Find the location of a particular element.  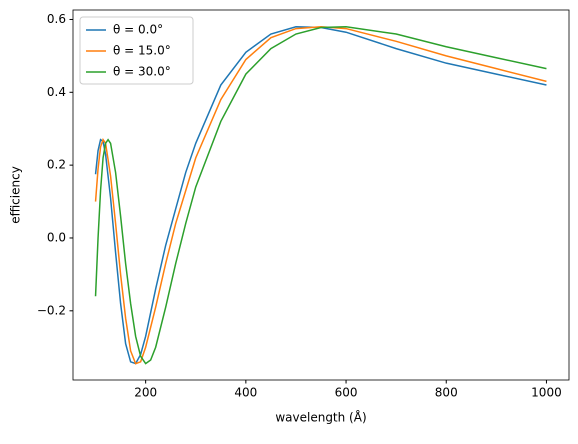

x-tick-label: 400 is located at coordinates (245, 393).